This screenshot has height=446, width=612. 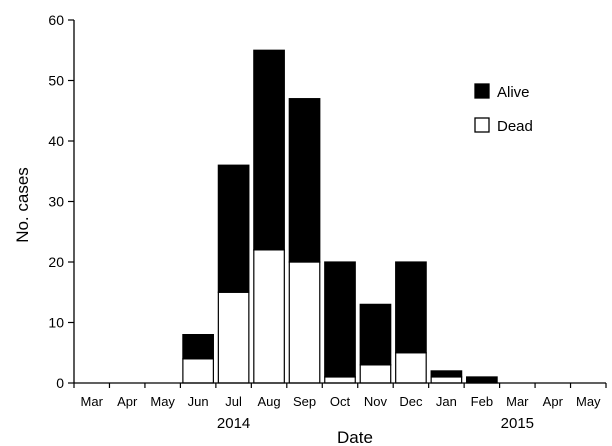 I want to click on legend-label-dead: Dead, so click(x=515, y=126).